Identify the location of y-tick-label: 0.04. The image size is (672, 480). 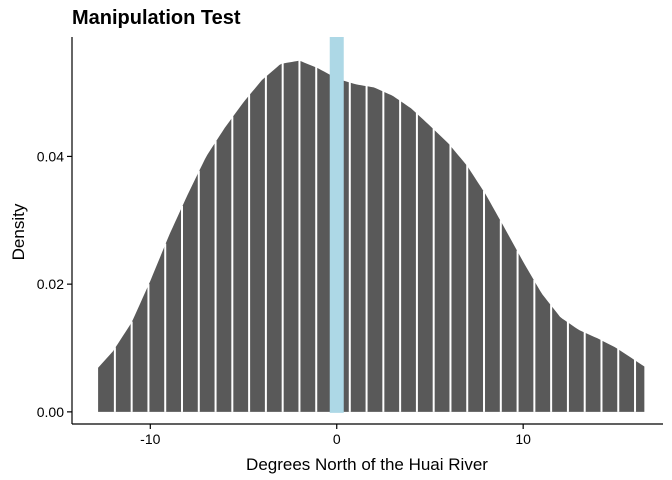
(50, 156).